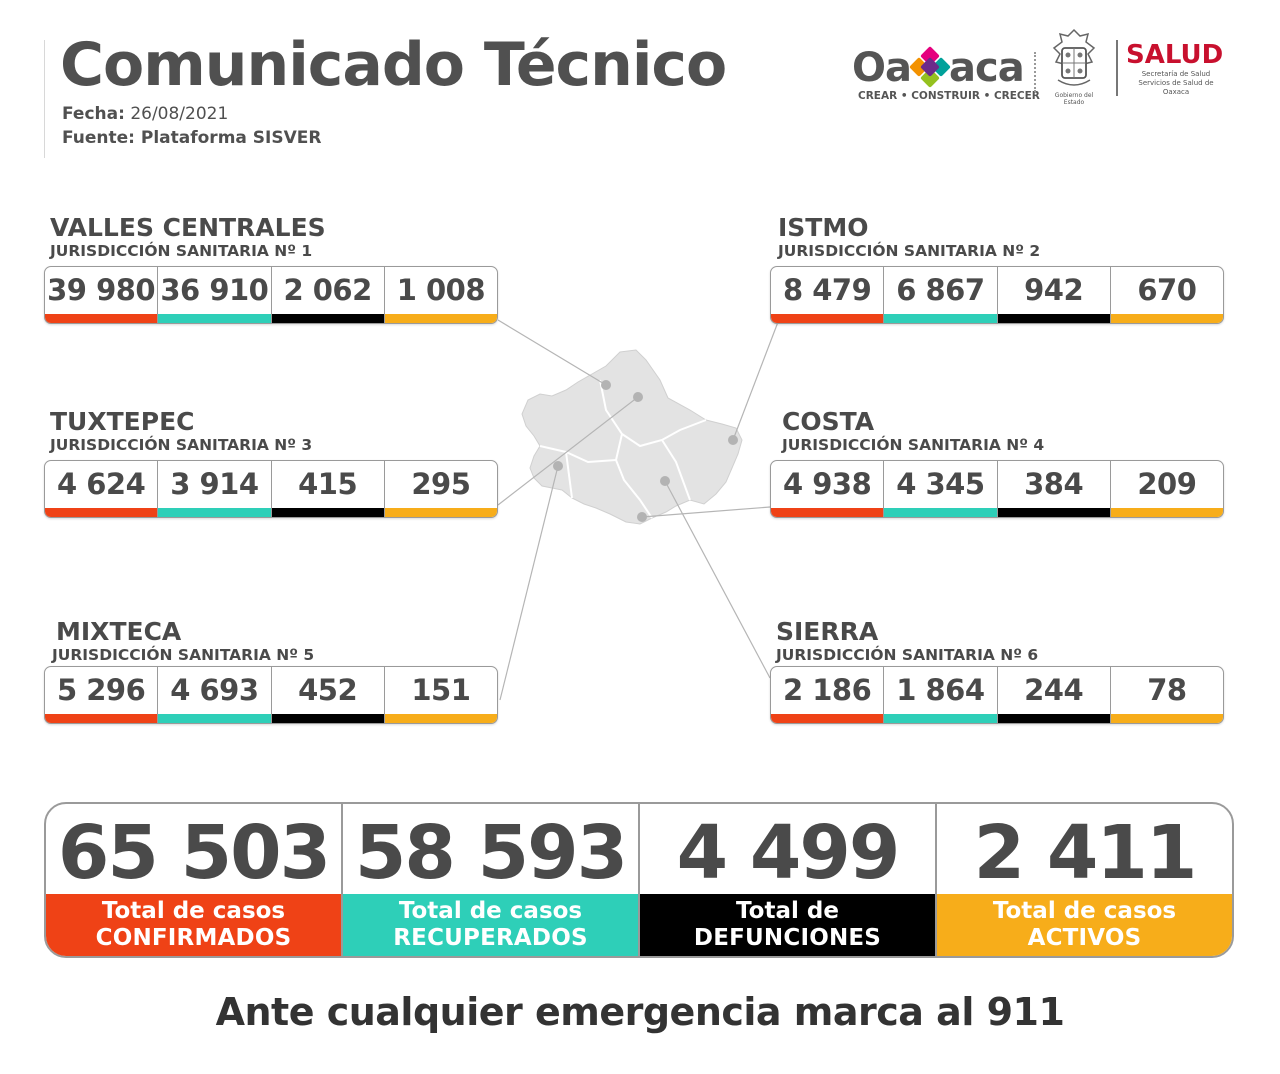 Image resolution: width=1280 pixels, height=1074 pixels. I want to click on stat-recuperados: 6 867, so click(941, 295).